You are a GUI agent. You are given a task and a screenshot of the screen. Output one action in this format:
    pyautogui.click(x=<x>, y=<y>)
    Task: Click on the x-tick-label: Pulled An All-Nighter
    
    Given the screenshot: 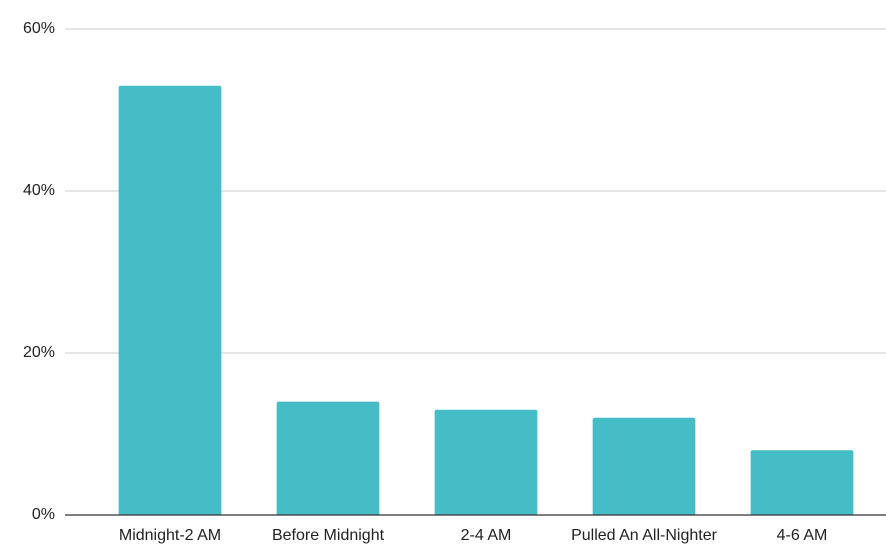 What is the action you would take?
    pyautogui.click(x=644, y=535)
    